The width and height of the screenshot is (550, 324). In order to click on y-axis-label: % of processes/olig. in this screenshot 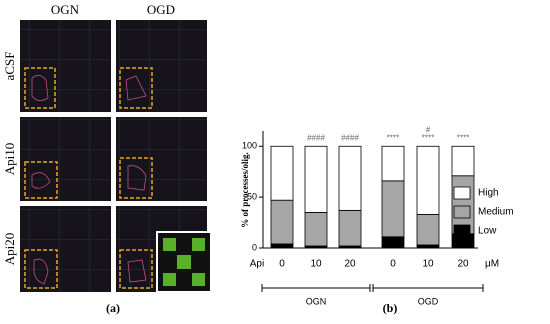, I will do `click(245, 190)`.